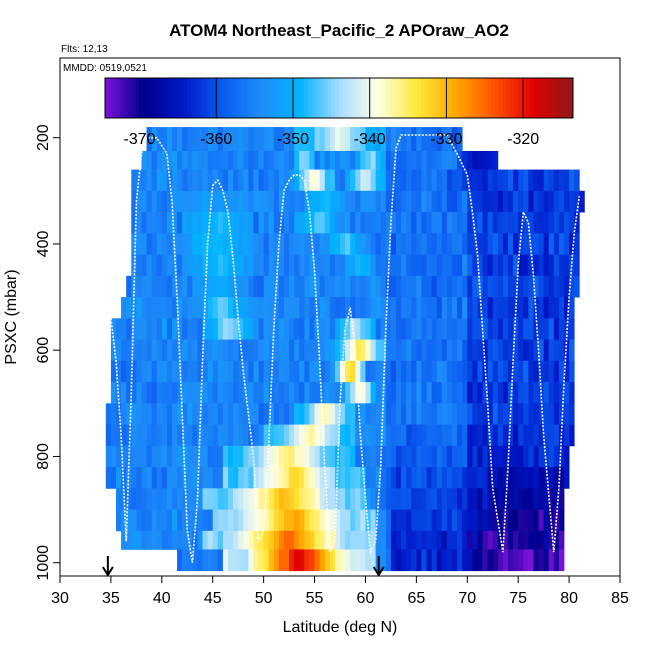 The width and height of the screenshot is (650, 650). Describe the element at coordinates (446, 139) in the screenshot. I see `colorbar-tick-label: -330` at that location.